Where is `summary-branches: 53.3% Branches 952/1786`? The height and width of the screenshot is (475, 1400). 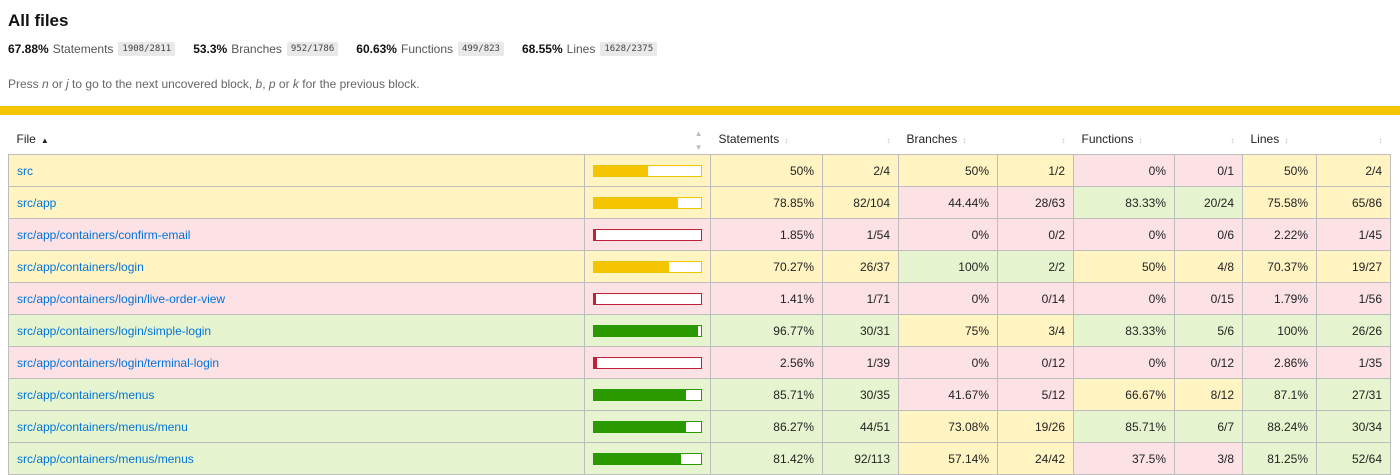
summary-branches: 53.3% Branches 952/1786 is located at coordinates (266, 49).